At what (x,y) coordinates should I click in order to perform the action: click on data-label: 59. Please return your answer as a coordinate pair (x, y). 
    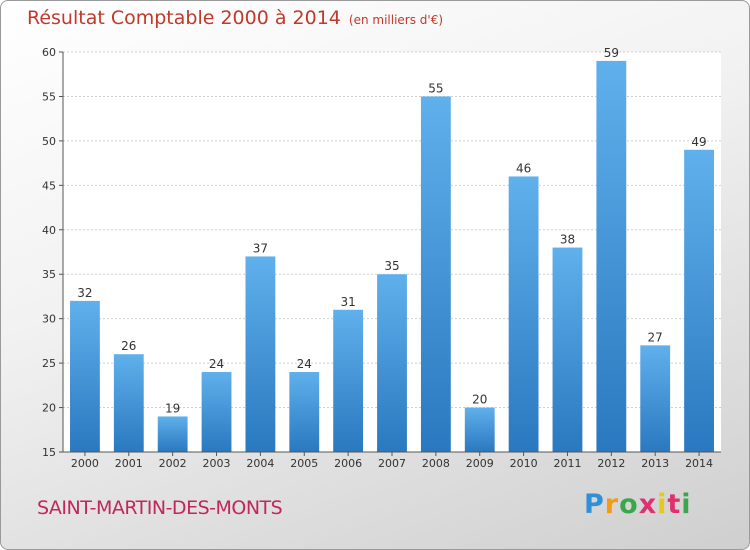
    Looking at the image, I should click on (611, 53).